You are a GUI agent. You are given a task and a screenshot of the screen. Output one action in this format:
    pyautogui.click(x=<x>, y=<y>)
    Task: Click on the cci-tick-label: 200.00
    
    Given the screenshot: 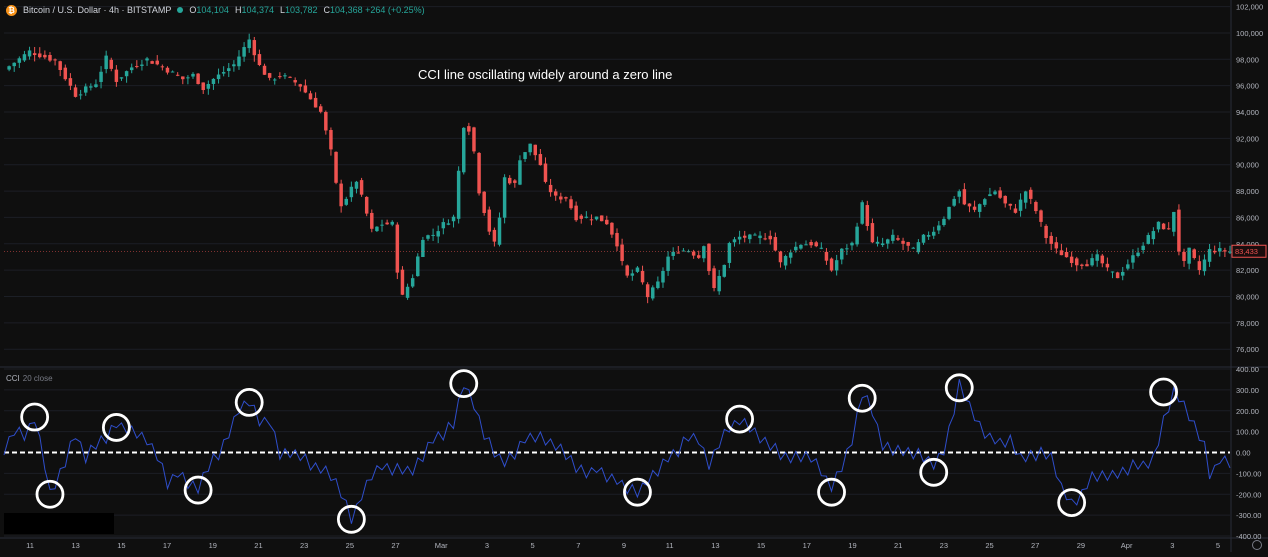 What is the action you would take?
    pyautogui.click(x=1247, y=411)
    